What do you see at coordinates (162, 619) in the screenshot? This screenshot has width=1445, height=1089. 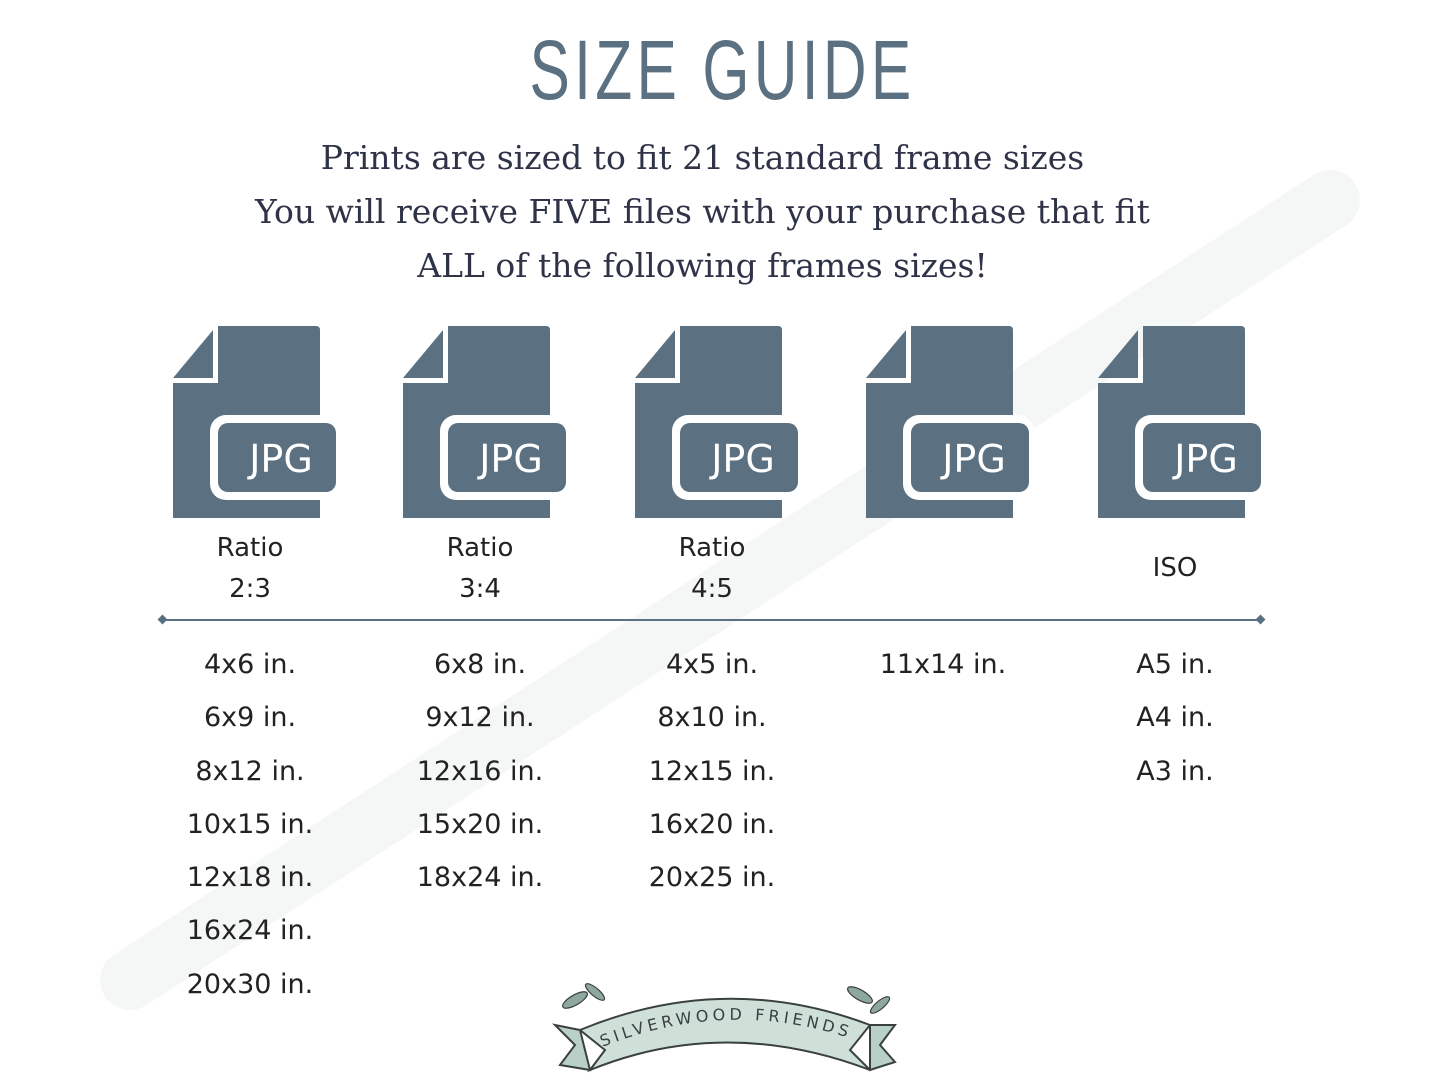 I see `divider-end-left` at bounding box center [162, 619].